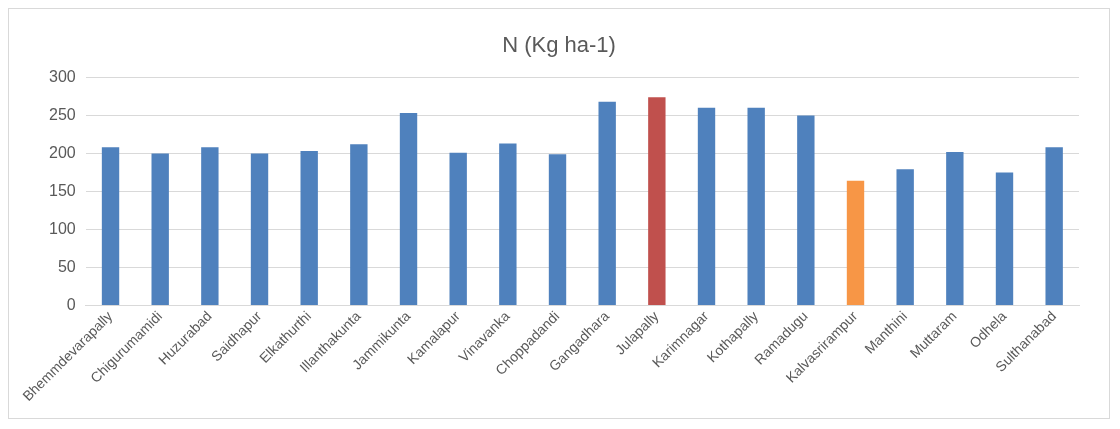 Image resolution: width=1120 pixels, height=429 pixels. I want to click on y-tick-label: 100, so click(62, 228).